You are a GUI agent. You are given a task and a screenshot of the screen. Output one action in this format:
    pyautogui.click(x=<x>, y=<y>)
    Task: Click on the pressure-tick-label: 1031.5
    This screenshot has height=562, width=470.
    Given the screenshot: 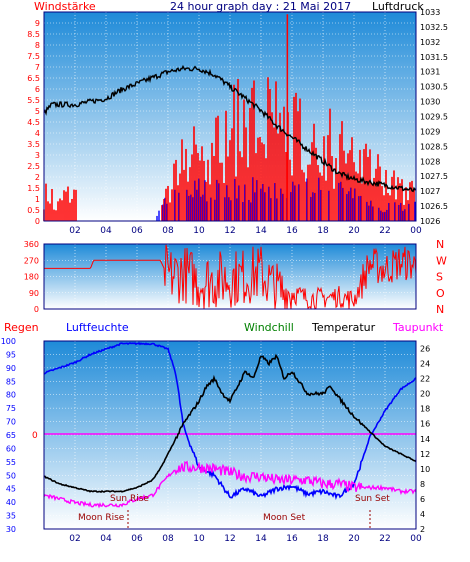 What is the action you would take?
    pyautogui.click(x=434, y=57)
    